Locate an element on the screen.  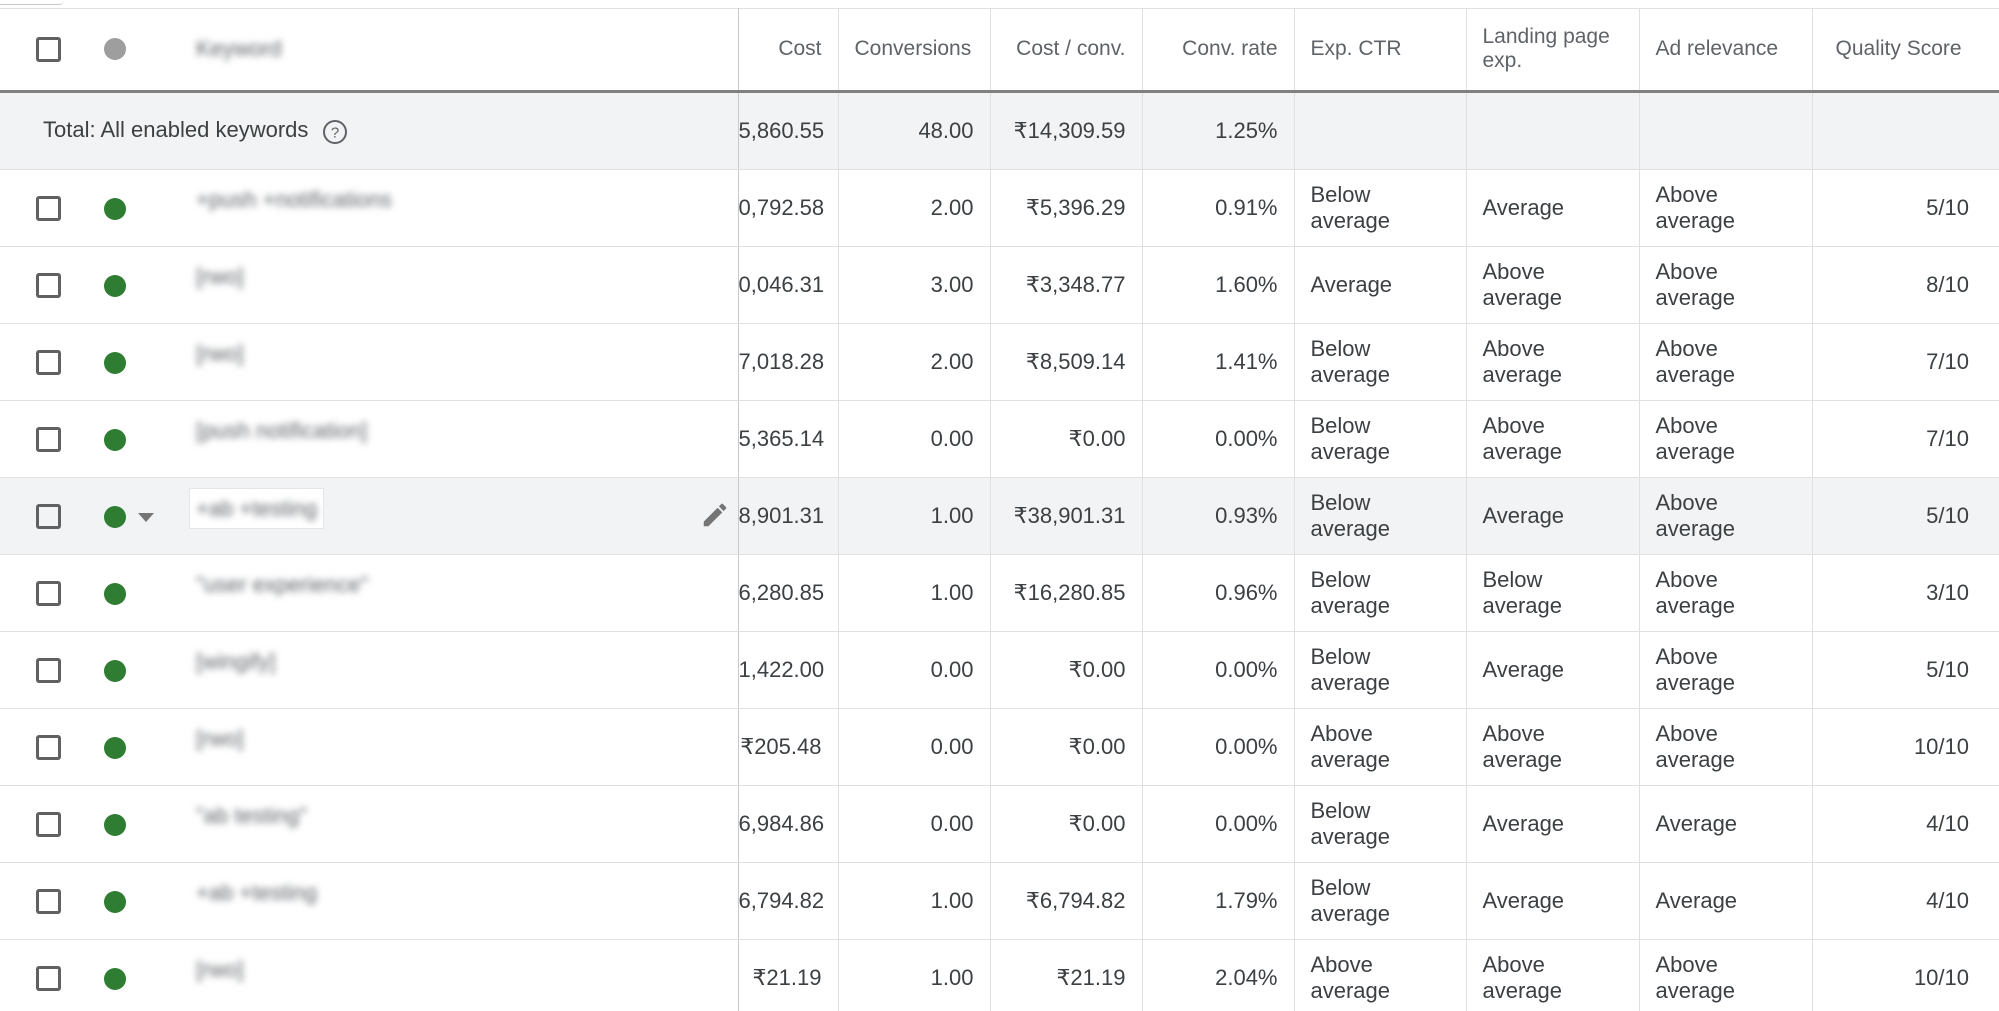
conversions-header: Conversions is located at coordinates (914, 50).